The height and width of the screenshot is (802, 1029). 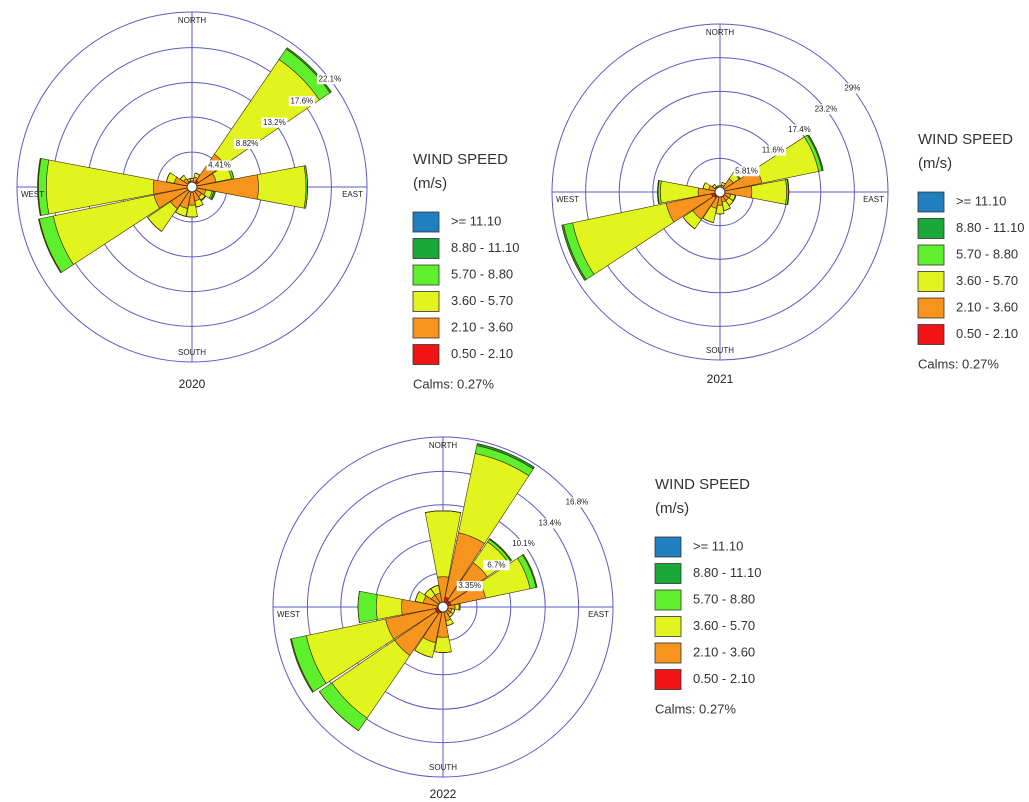 I want to click on ring-label: 3.35%, so click(x=469, y=585).